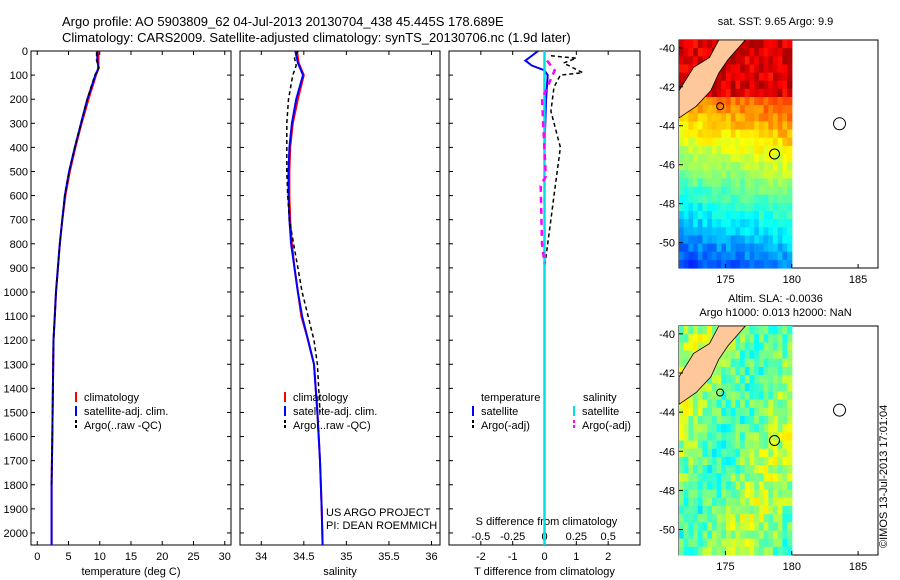 This screenshot has width=900, height=580. Describe the element at coordinates (667, 491) in the screenshot. I see `y-tick-label: -48` at that location.